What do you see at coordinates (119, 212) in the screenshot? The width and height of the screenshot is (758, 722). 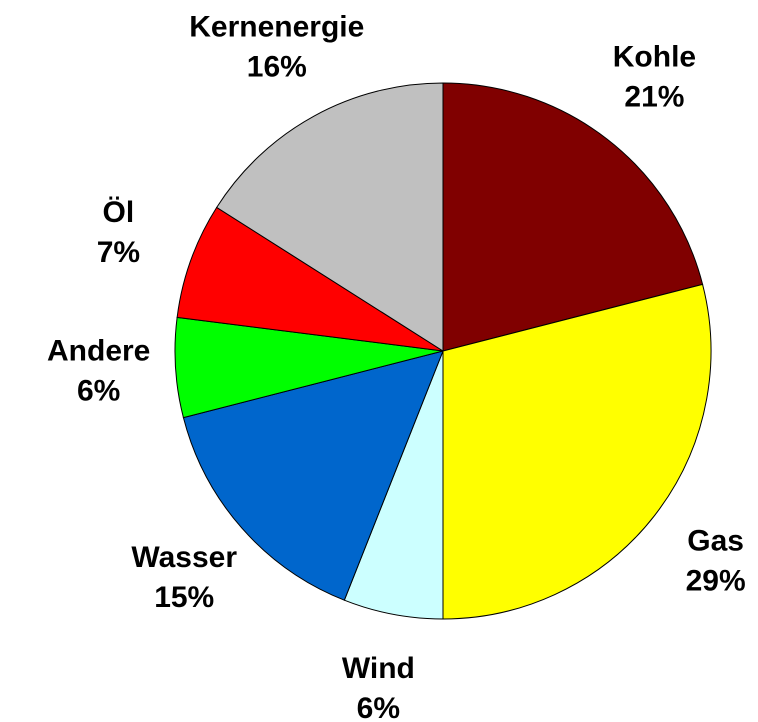 I see `slice-label: Öl` at bounding box center [119, 212].